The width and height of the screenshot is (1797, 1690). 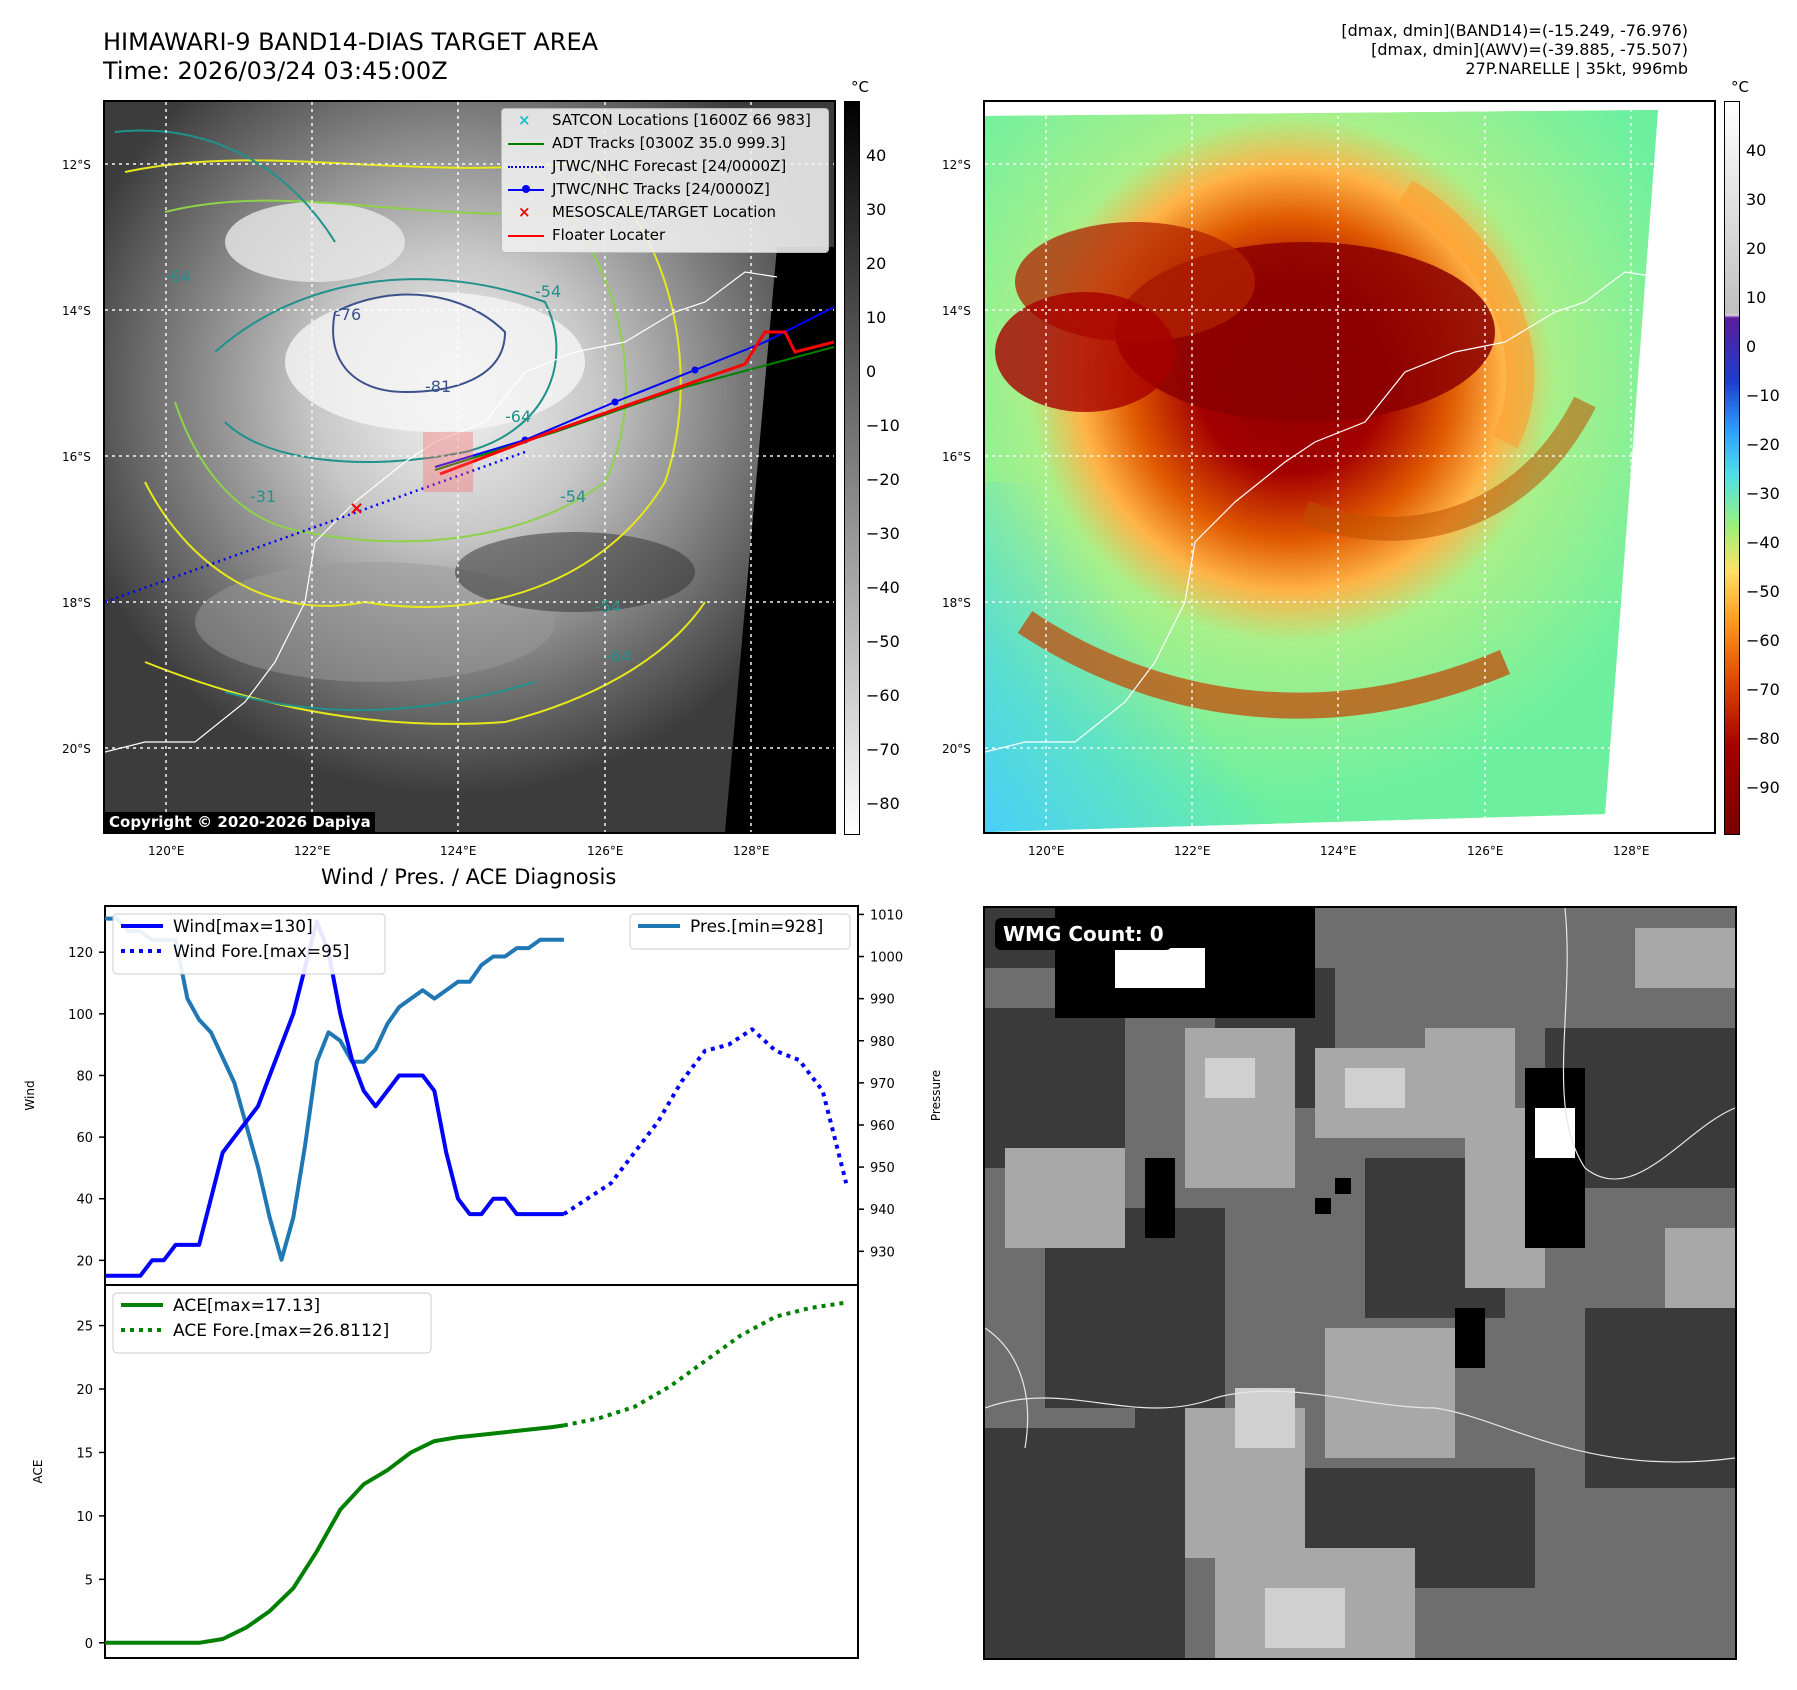 I want to click on wind-forecast-series-line, so click(x=705, y=1121).